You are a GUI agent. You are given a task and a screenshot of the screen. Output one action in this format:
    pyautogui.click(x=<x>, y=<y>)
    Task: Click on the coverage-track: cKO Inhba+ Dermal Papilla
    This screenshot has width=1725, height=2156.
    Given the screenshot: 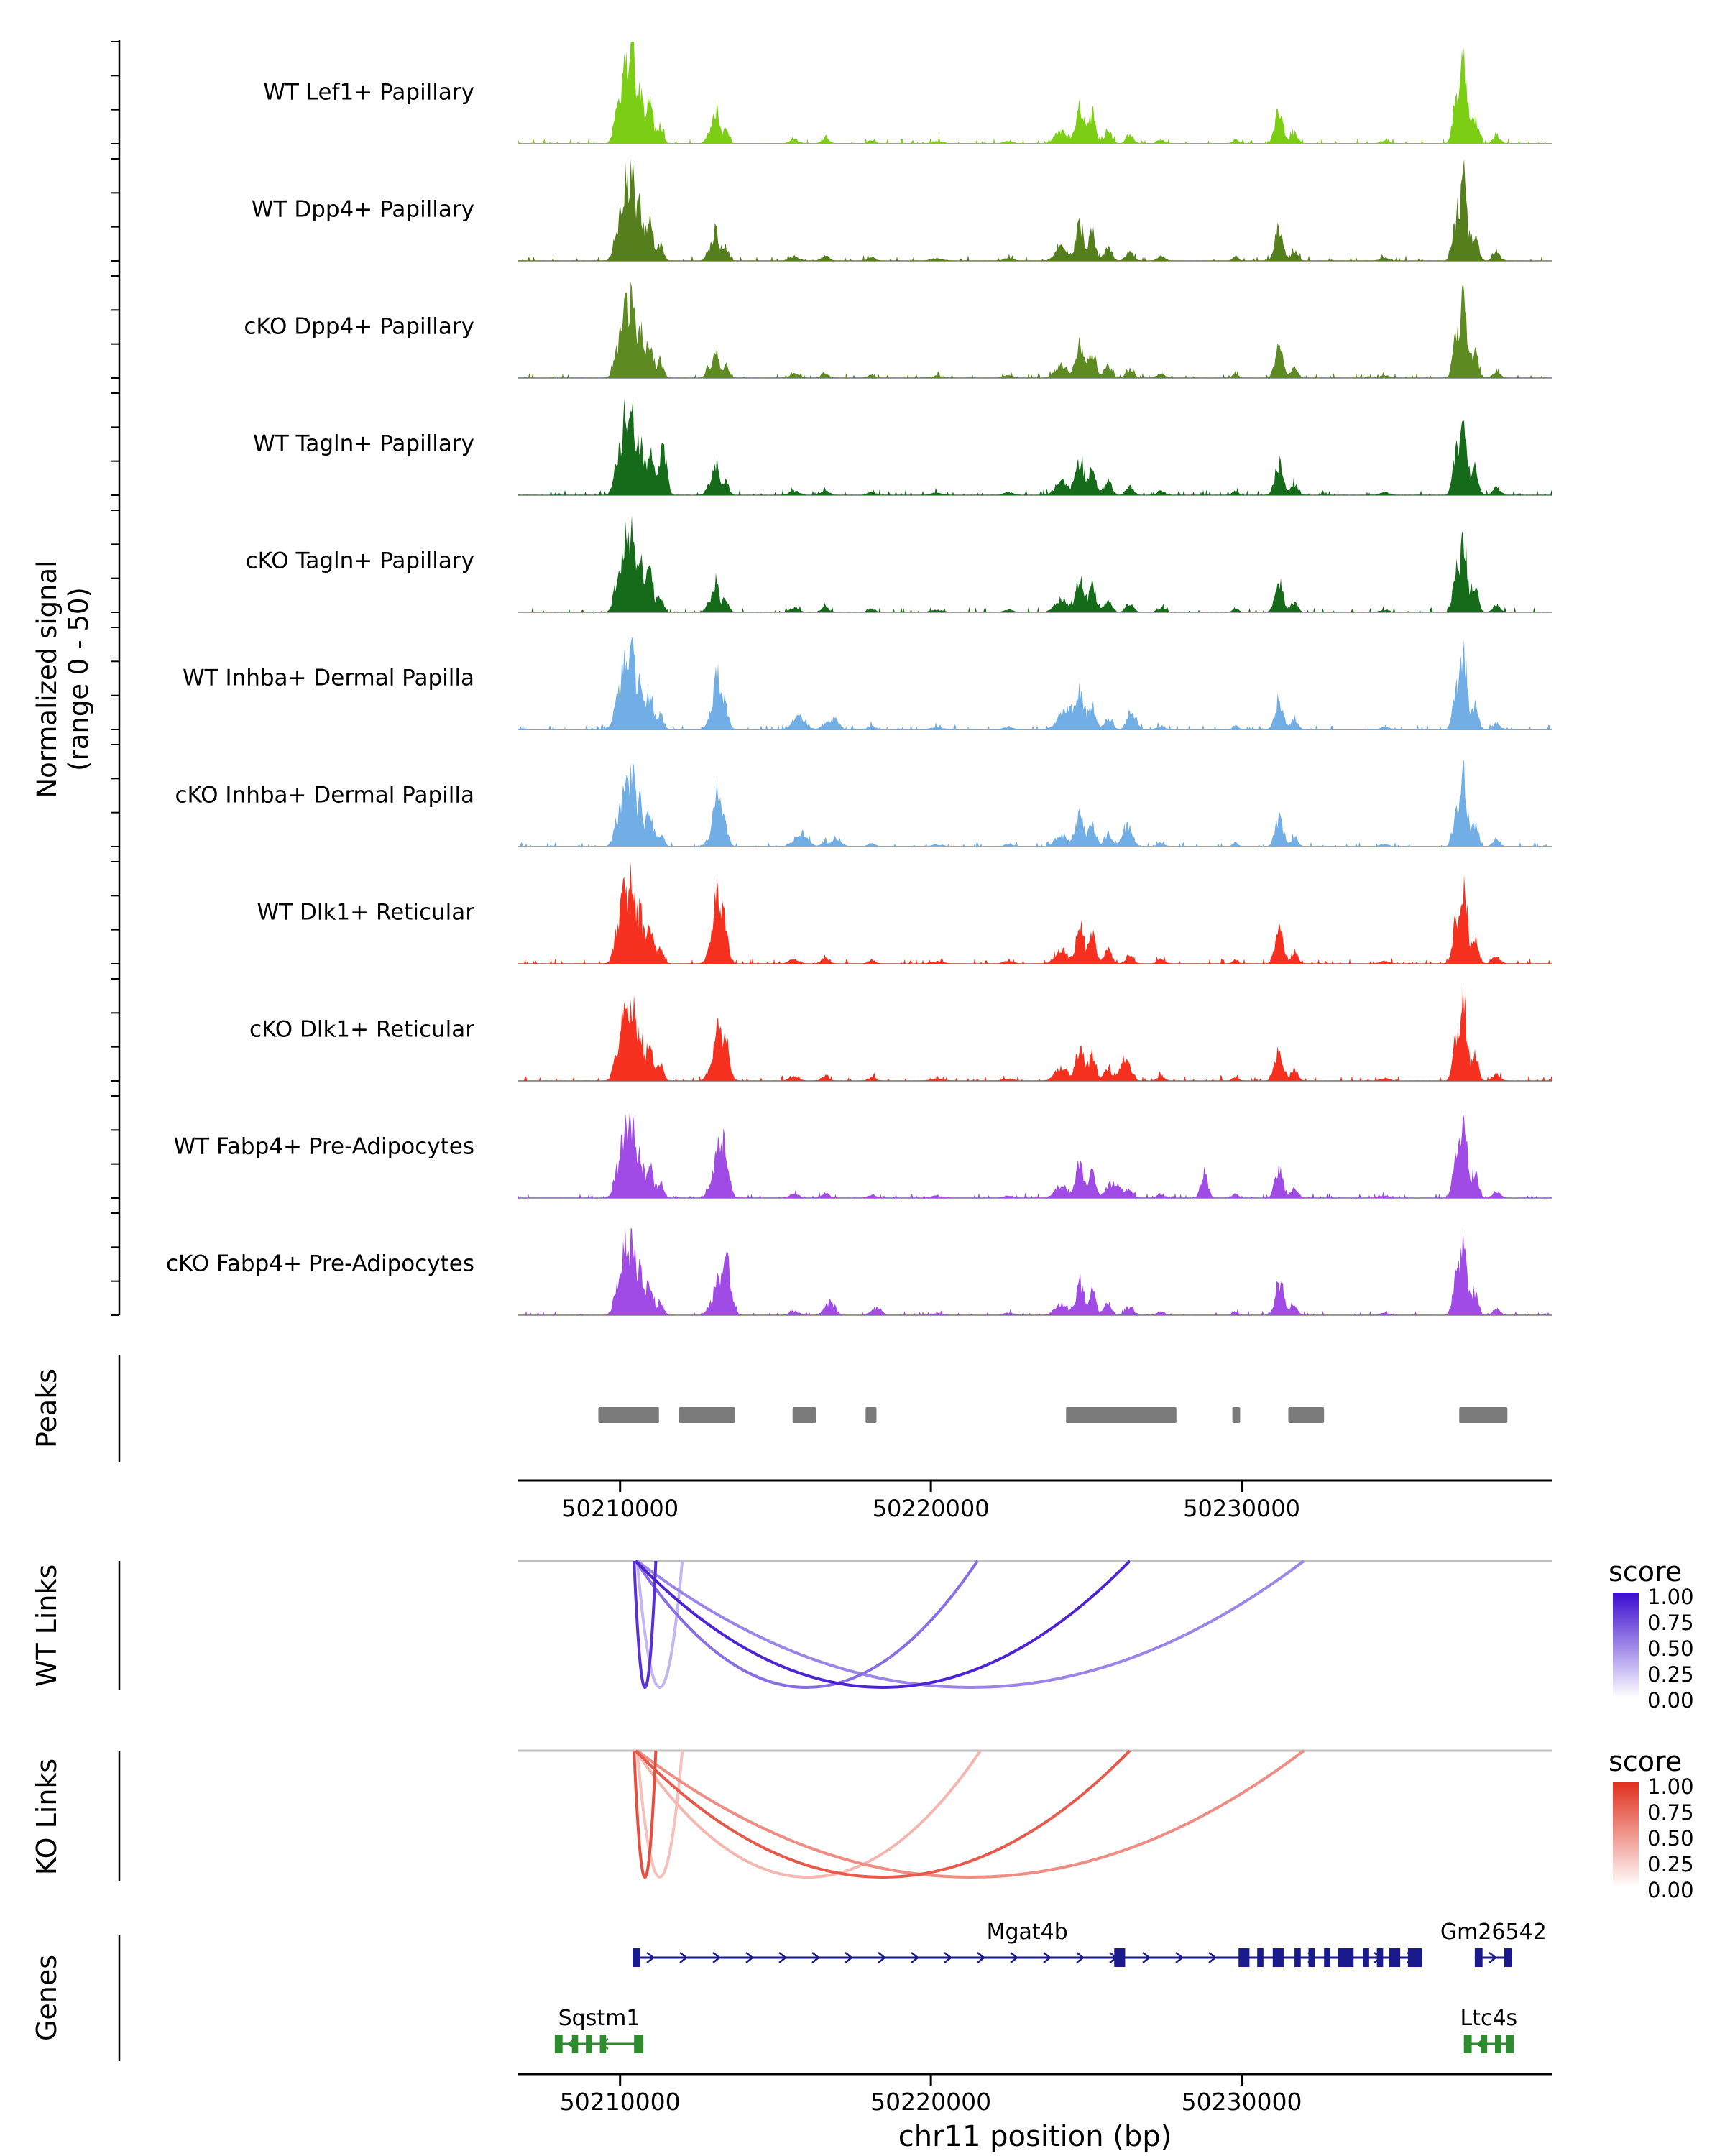 What is the action you would take?
    pyautogui.click(x=863, y=804)
    